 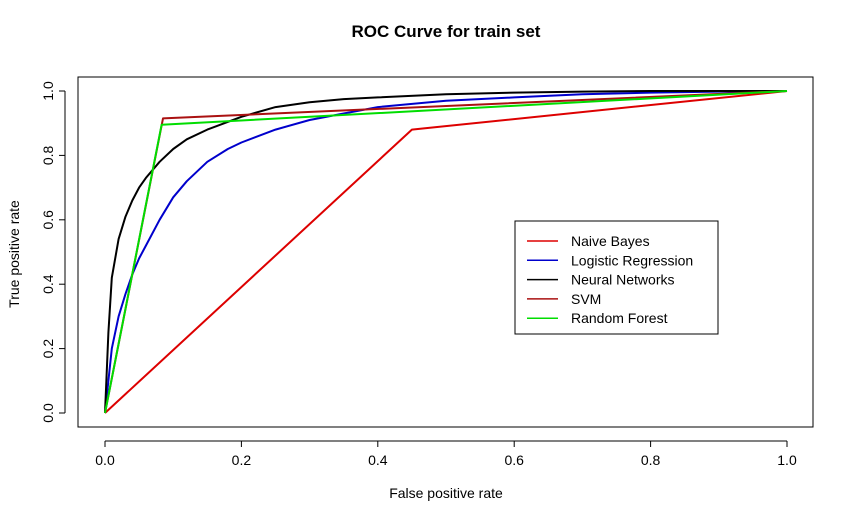 I want to click on legend-label: Random Forest, so click(x=619, y=318).